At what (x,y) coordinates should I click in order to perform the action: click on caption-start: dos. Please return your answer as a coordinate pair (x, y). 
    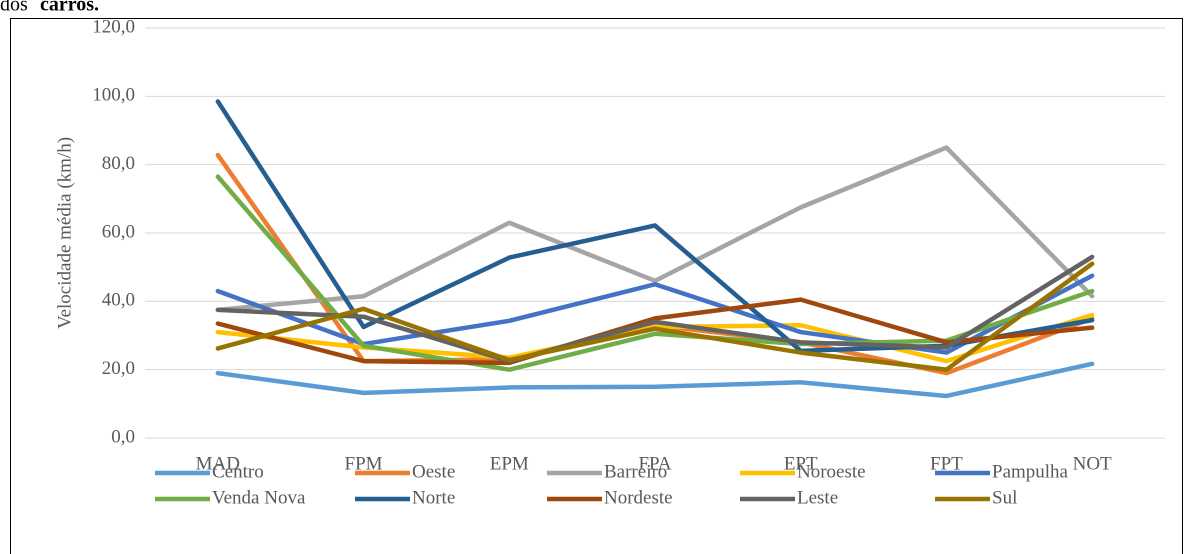
    Looking at the image, I should click on (14, 8).